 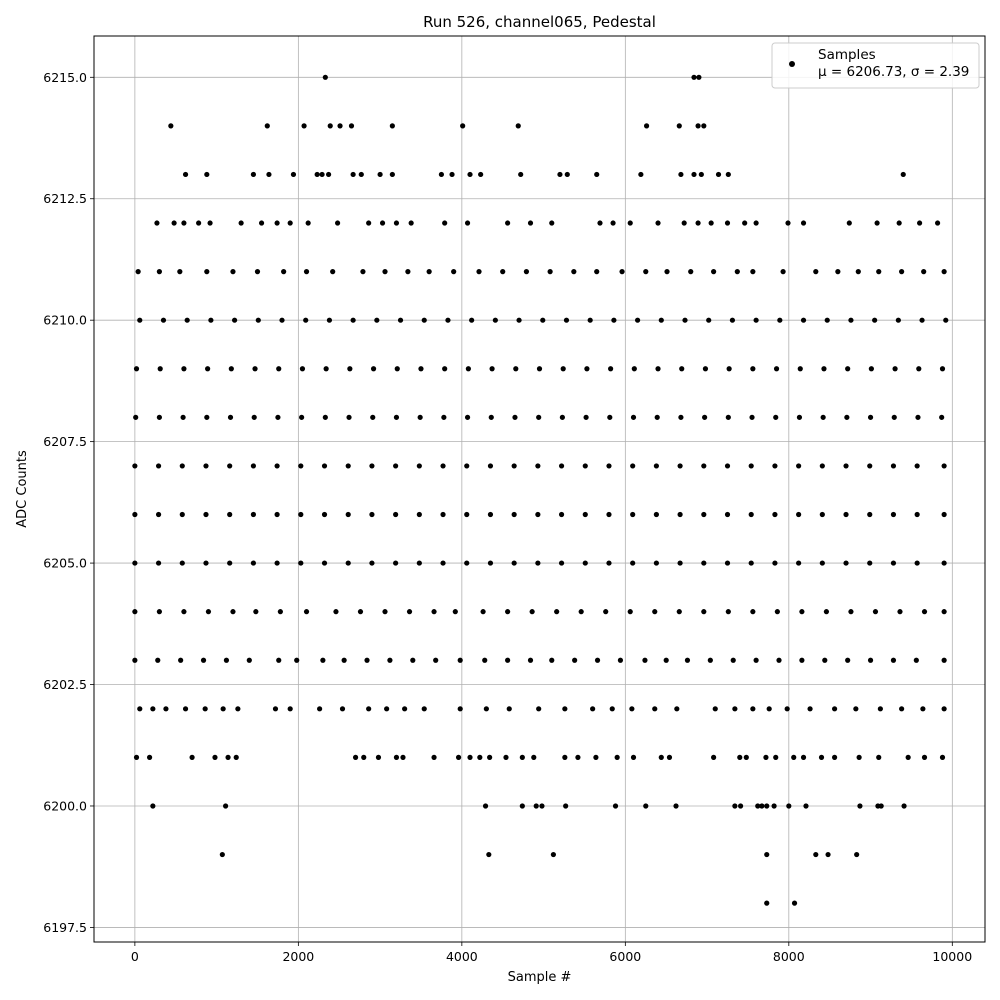 What do you see at coordinates (298, 956) in the screenshot?
I see `x-tick-label: 2000` at bounding box center [298, 956].